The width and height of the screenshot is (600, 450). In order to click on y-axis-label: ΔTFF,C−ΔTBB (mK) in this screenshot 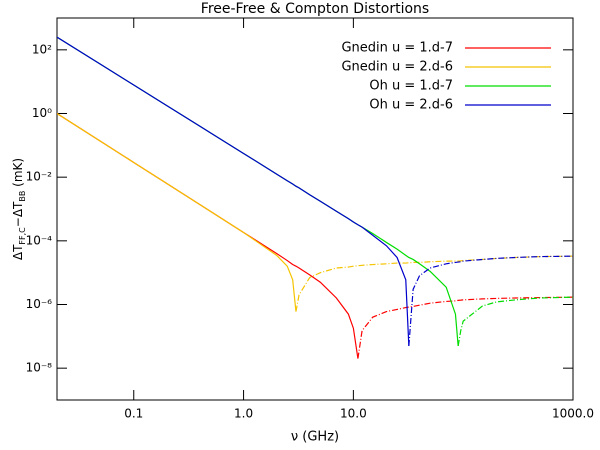, I will do `click(19, 209)`.